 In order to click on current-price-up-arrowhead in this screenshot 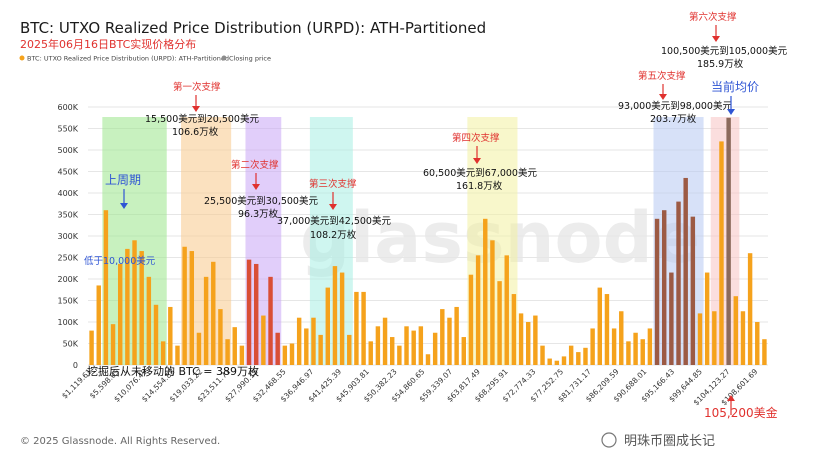, I will do `click(731, 398)`.